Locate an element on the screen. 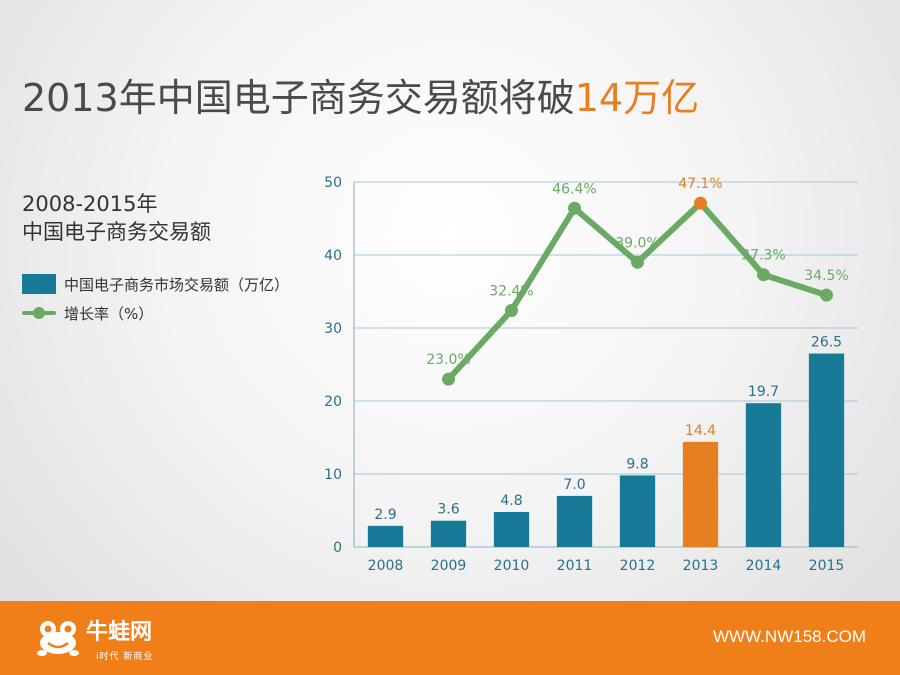 Image resolution: width=900 pixels, height=675 pixels. site-url-link: WWW.NW158.COM is located at coordinates (789, 636).